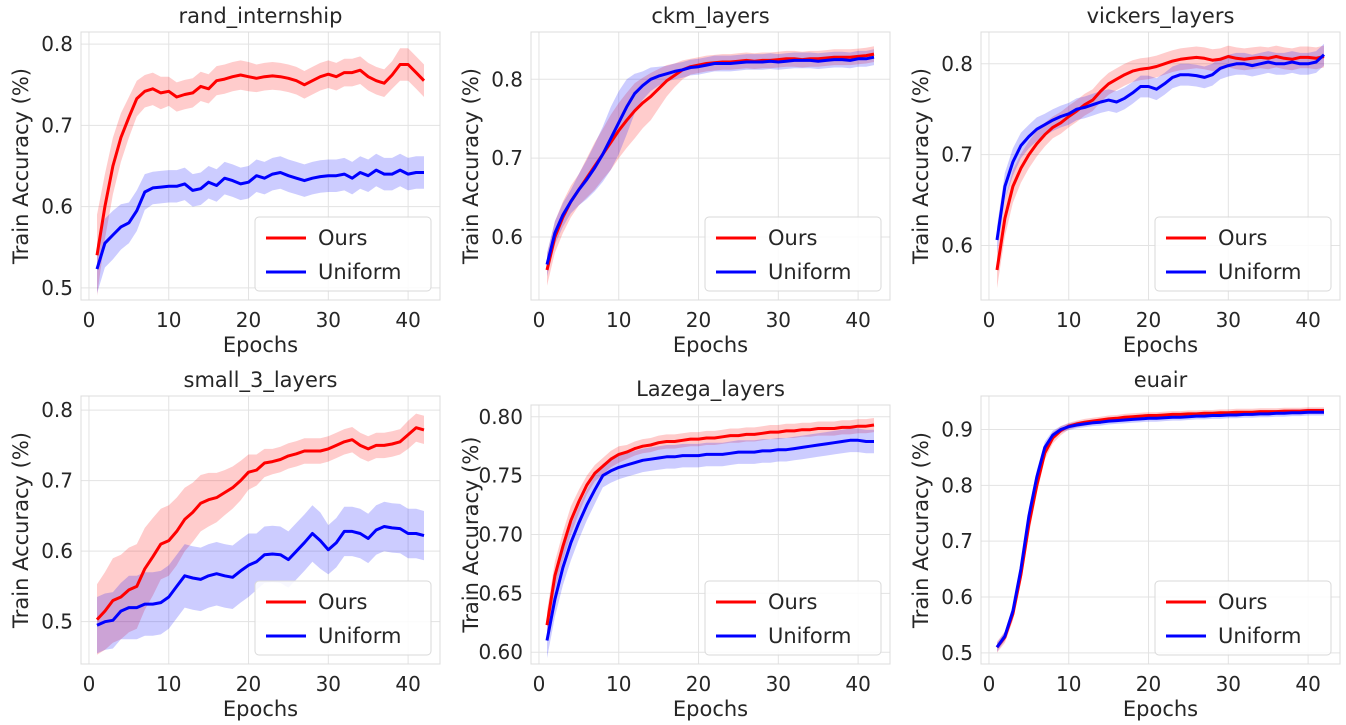 The width and height of the screenshot is (1346, 725). What do you see at coordinates (500, 593) in the screenshot?
I see `y-tick-label: 0.65` at bounding box center [500, 593].